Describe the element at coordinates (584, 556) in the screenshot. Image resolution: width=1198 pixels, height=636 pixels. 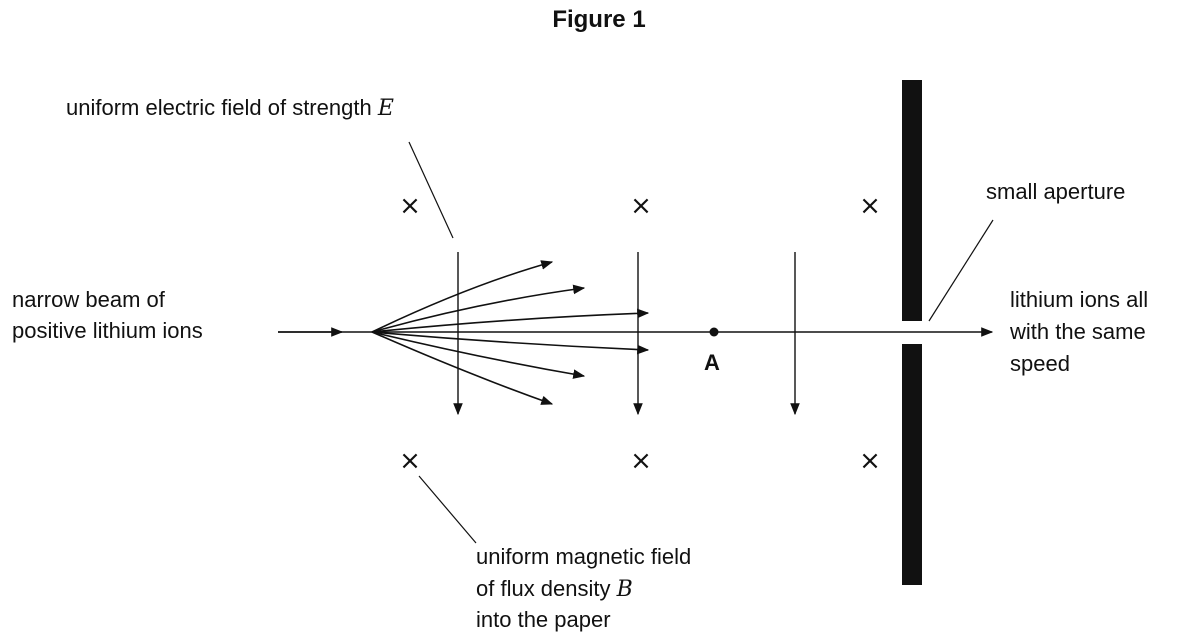
I see `magnetic-label-line1: uniform magnetic field` at that location.